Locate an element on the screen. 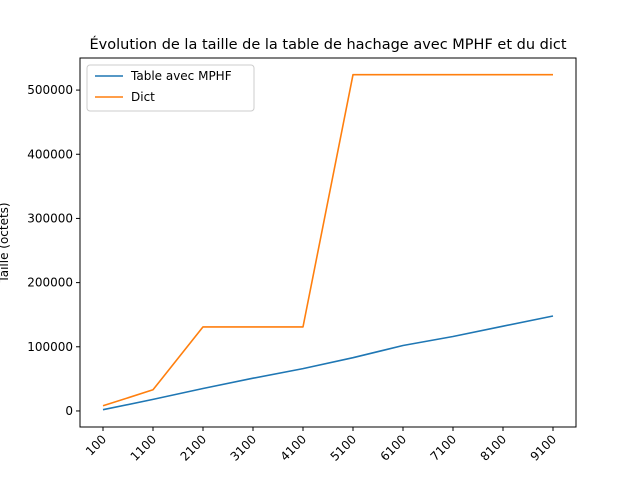 The image size is (640, 480). x-tick-label: 6100 is located at coordinates (393, 447).